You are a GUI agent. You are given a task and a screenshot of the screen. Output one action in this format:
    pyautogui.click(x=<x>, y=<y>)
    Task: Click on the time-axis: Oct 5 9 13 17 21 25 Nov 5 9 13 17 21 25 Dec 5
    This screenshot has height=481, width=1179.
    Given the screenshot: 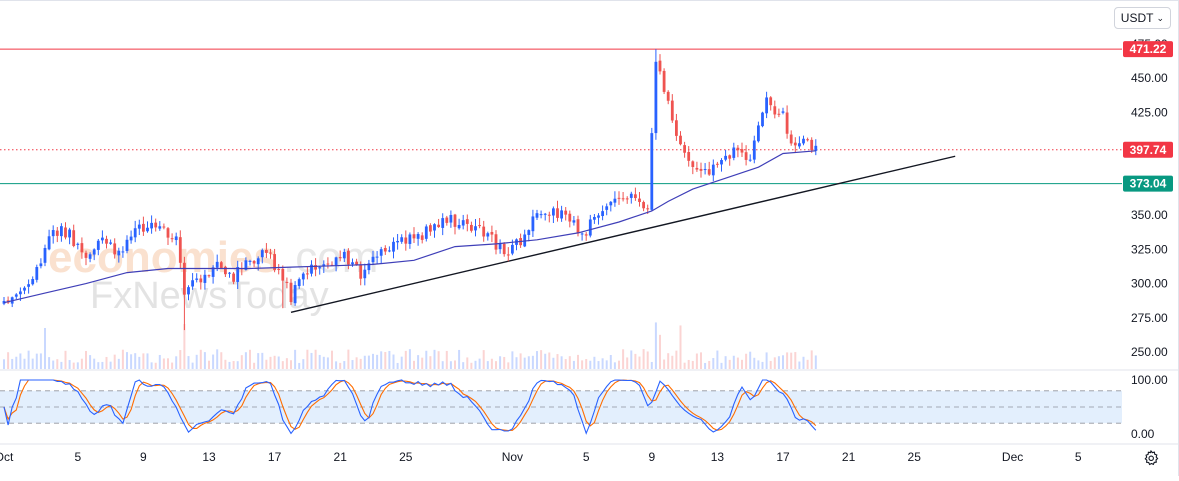 What is the action you would take?
    pyautogui.click(x=589, y=453)
    